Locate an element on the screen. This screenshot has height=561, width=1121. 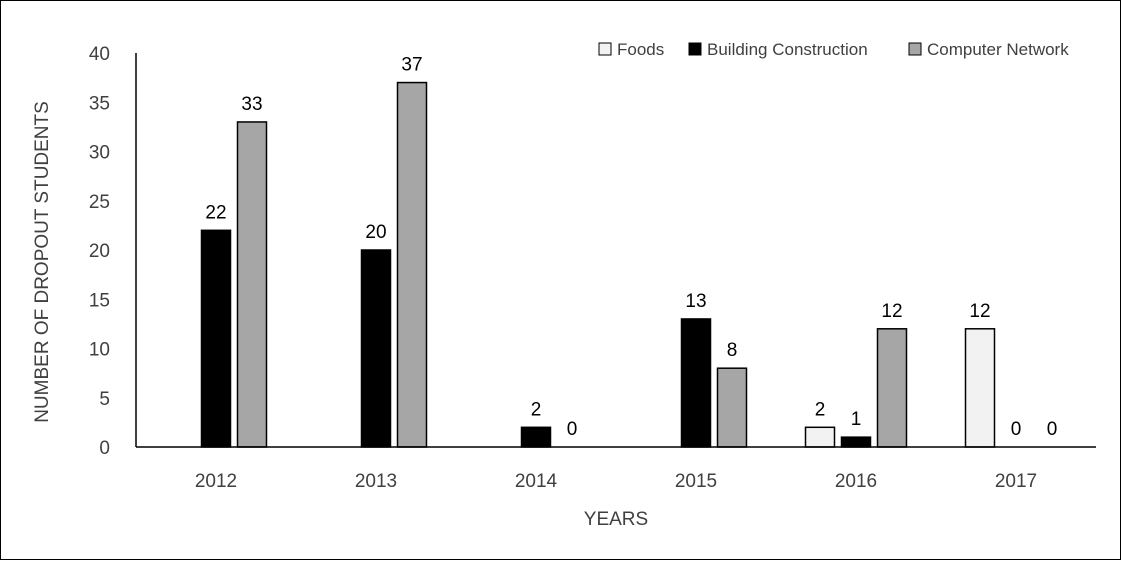
data-label: 22 is located at coordinates (215, 212).